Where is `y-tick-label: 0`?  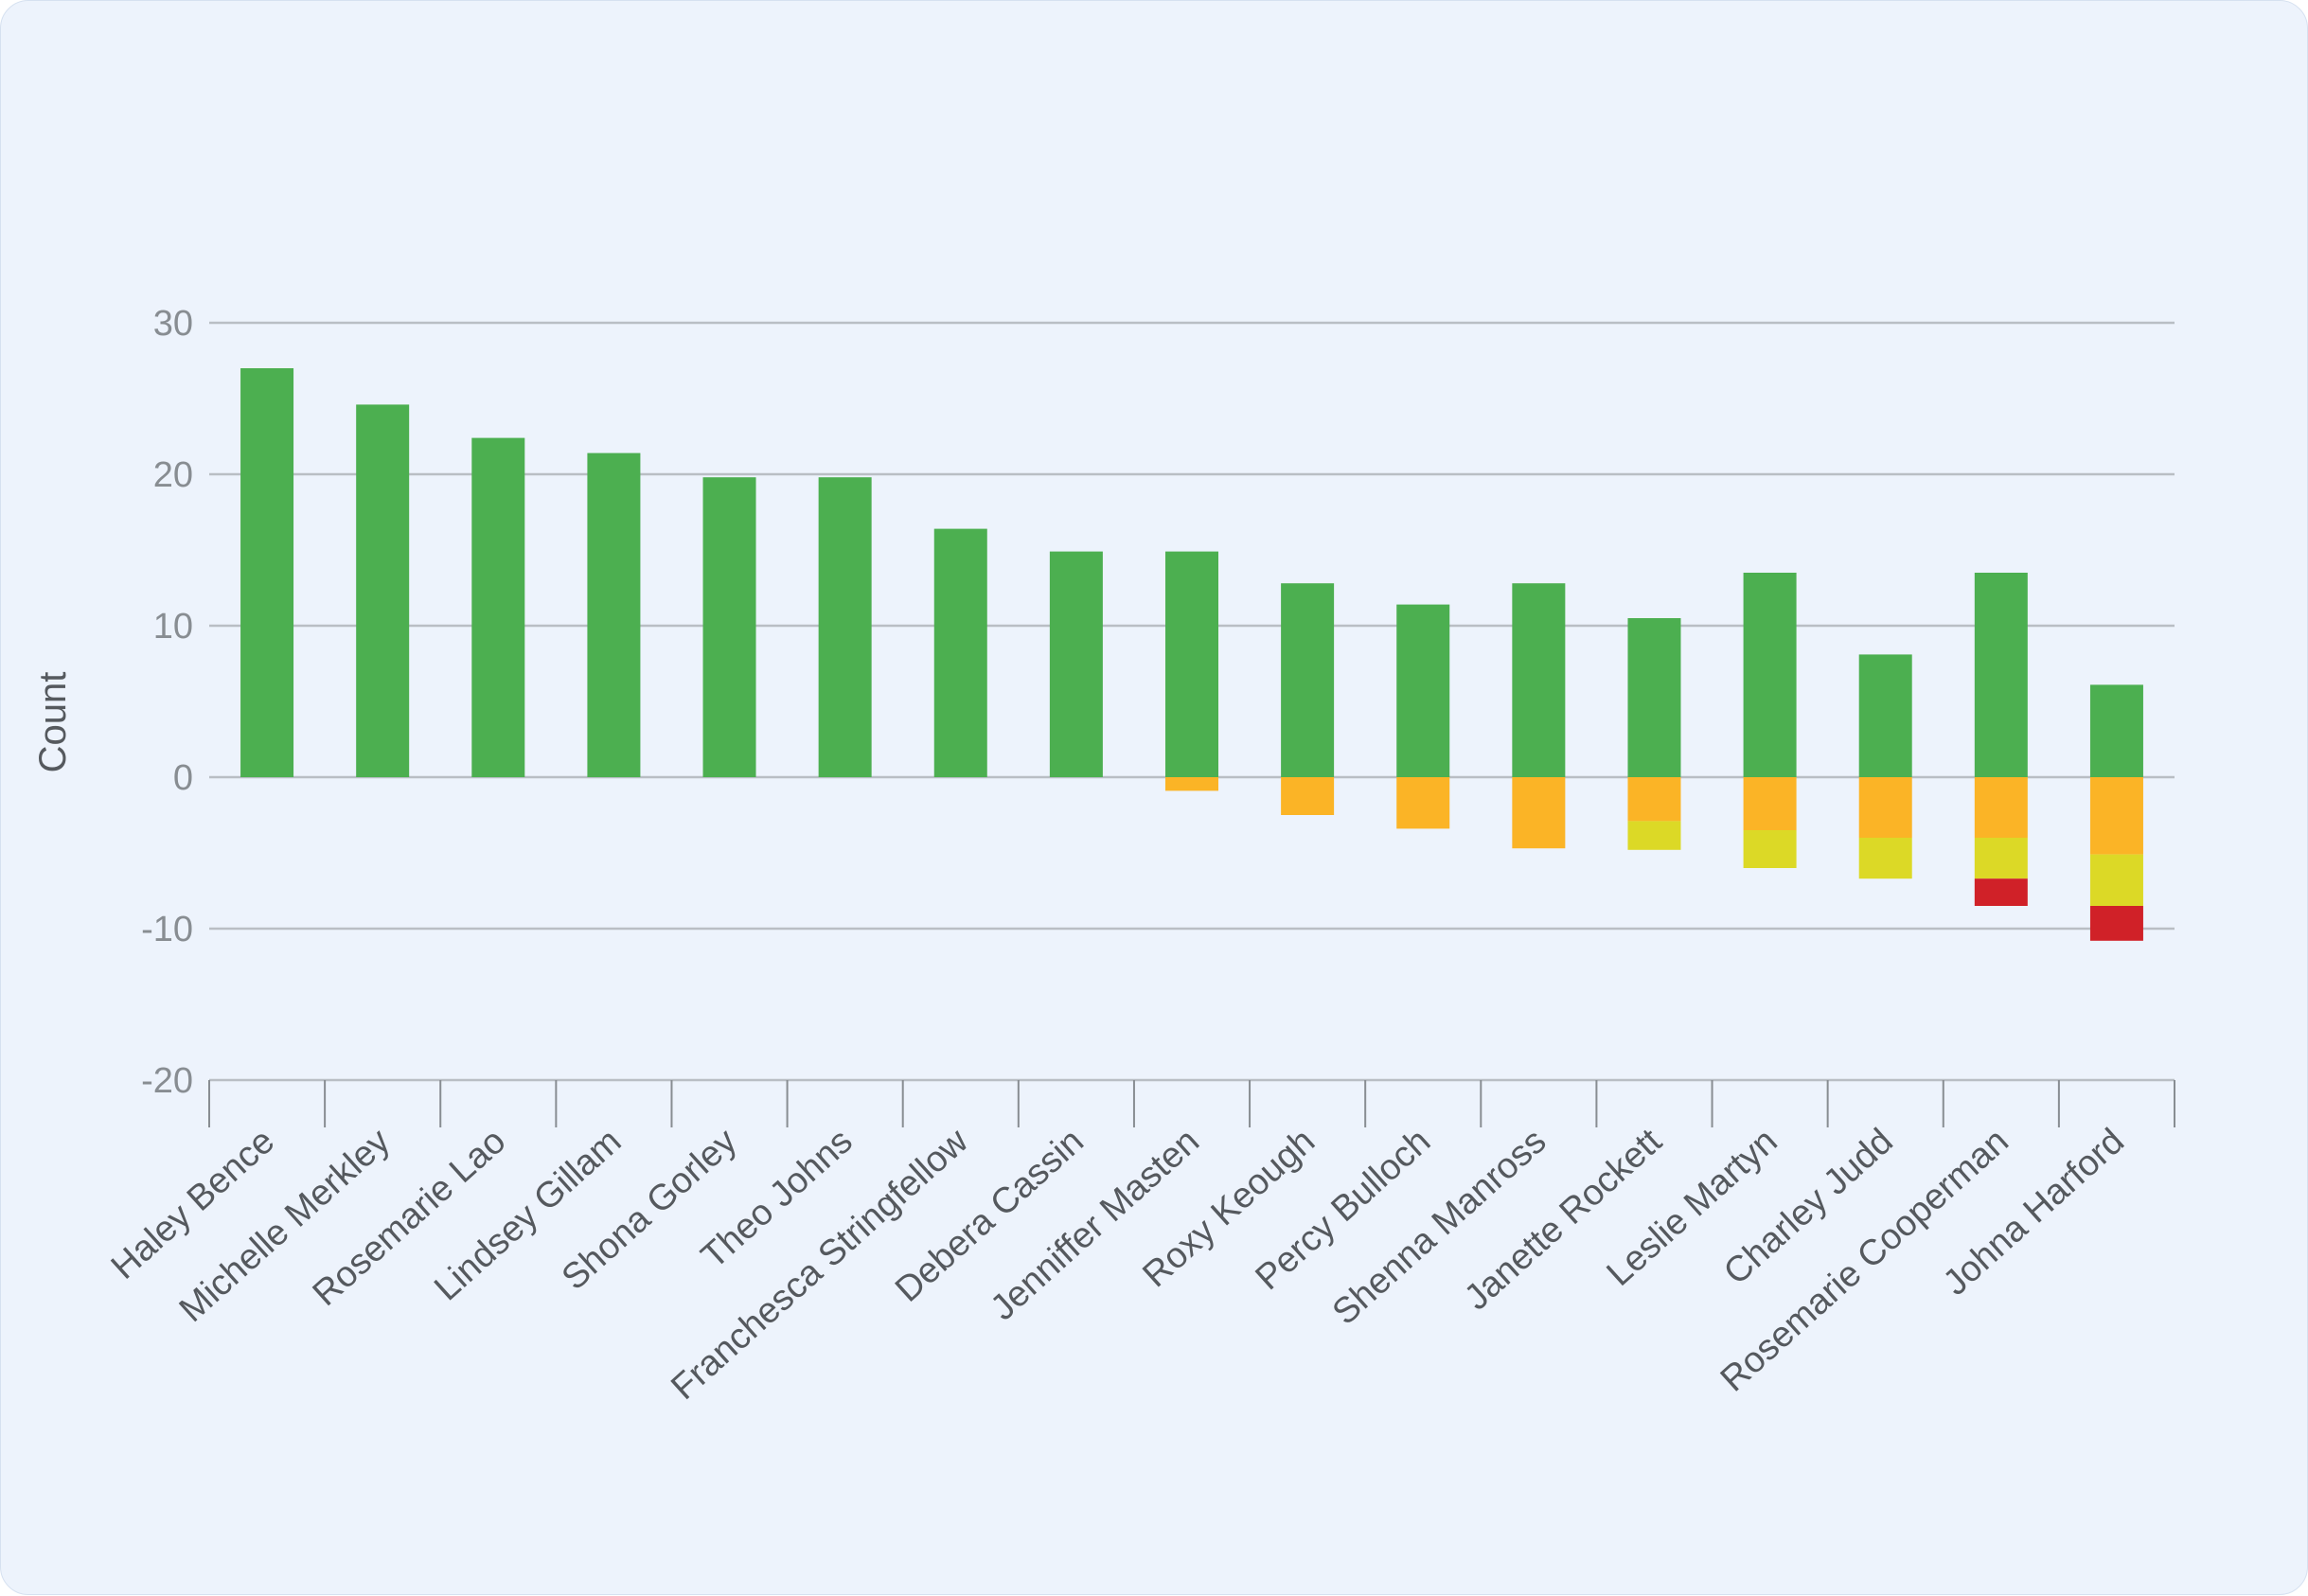
y-tick-label: 0 is located at coordinates (183, 778).